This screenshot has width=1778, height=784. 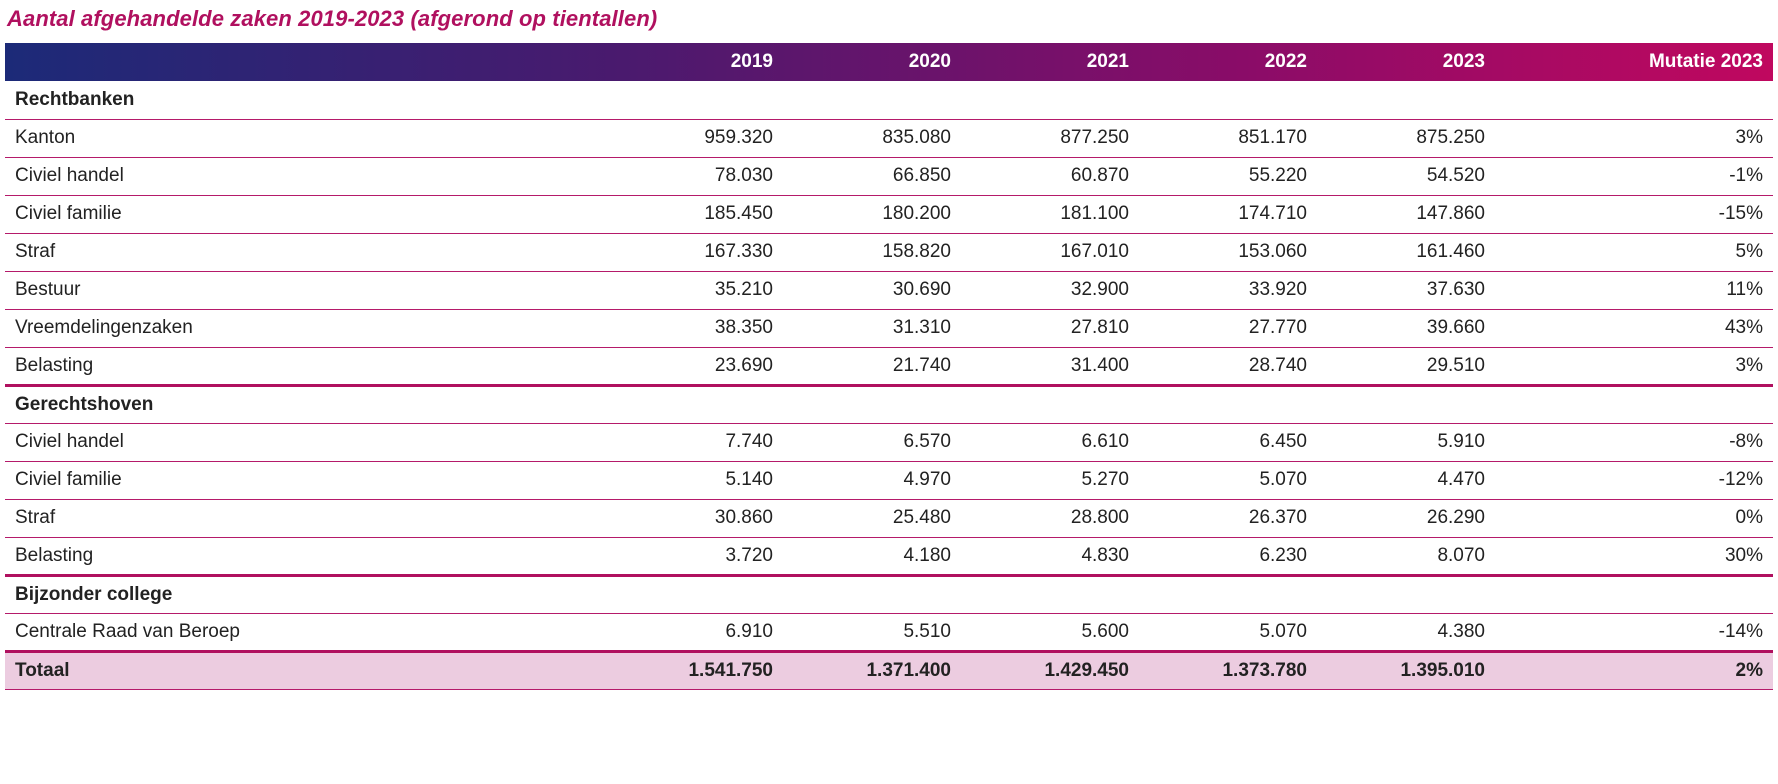 What do you see at coordinates (305, 480) in the screenshot?
I see `row-label: Civiel familie` at bounding box center [305, 480].